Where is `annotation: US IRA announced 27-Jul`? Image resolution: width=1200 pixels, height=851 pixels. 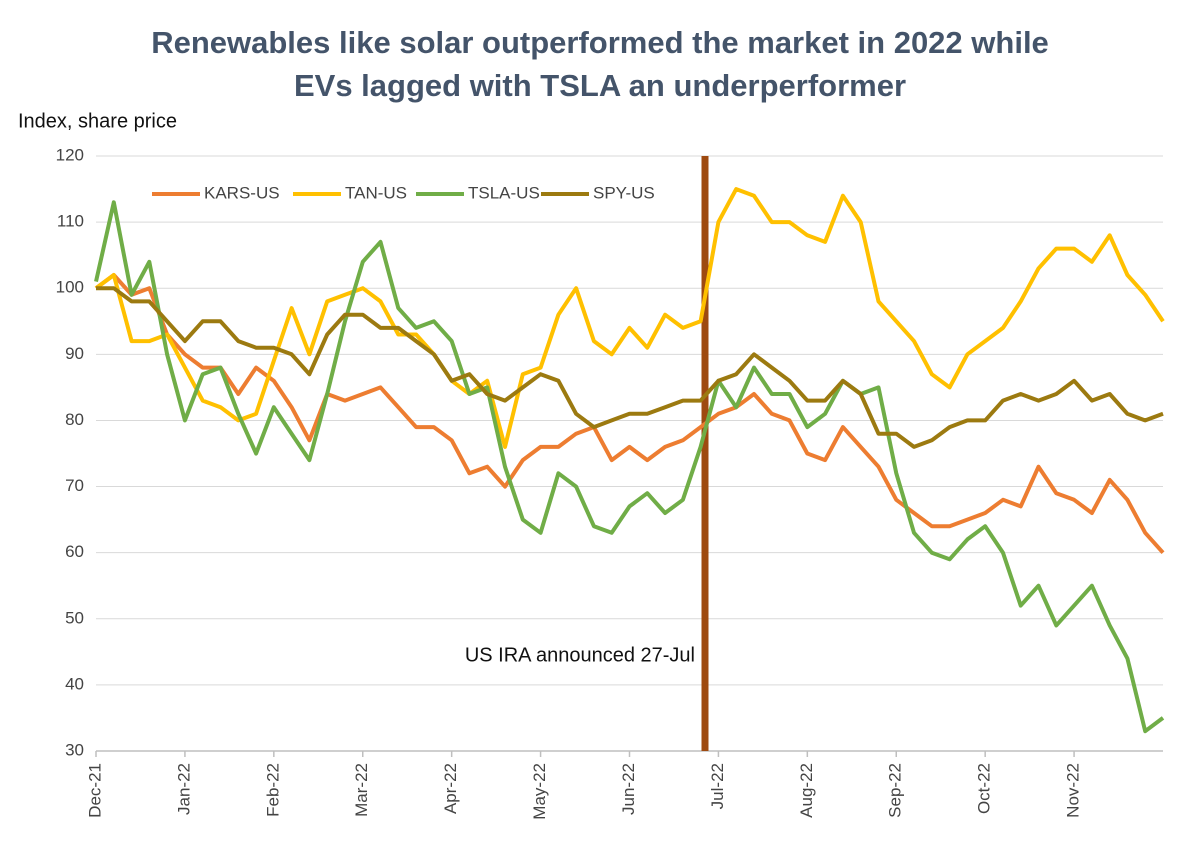
annotation: US IRA announced 27-Jul is located at coordinates (580, 655).